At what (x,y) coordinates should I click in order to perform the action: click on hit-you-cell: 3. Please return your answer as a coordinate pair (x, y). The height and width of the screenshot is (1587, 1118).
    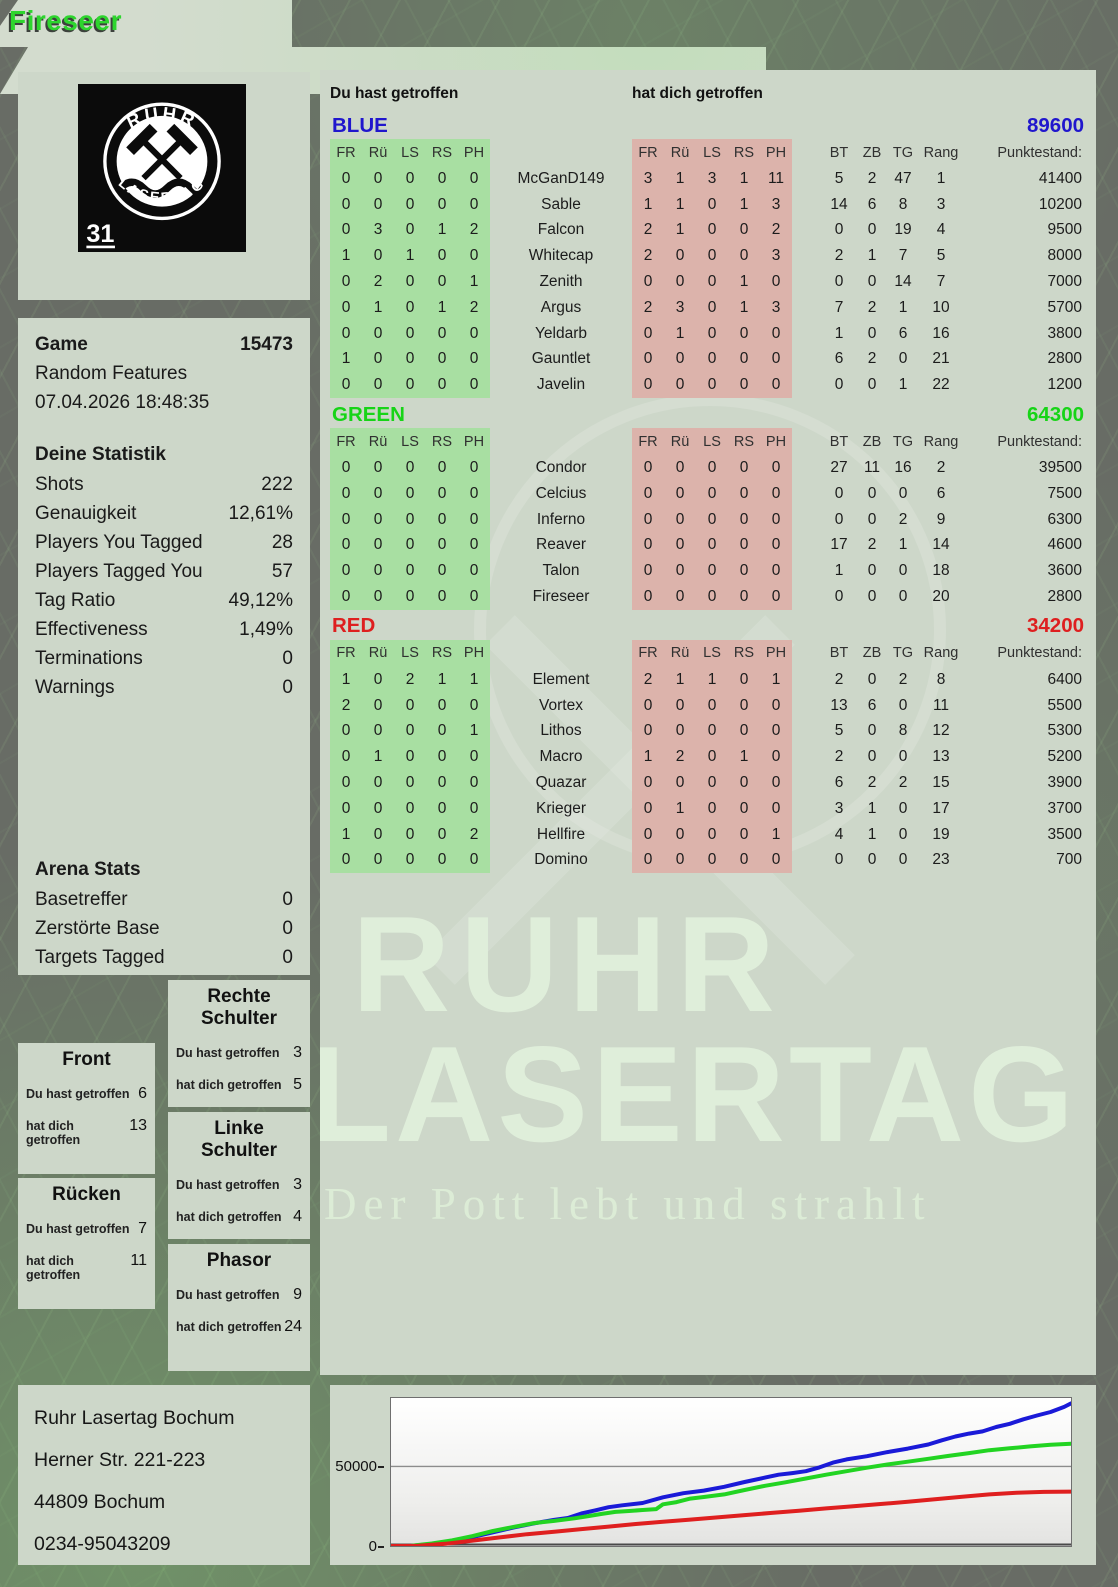
    Looking at the image, I should click on (680, 307).